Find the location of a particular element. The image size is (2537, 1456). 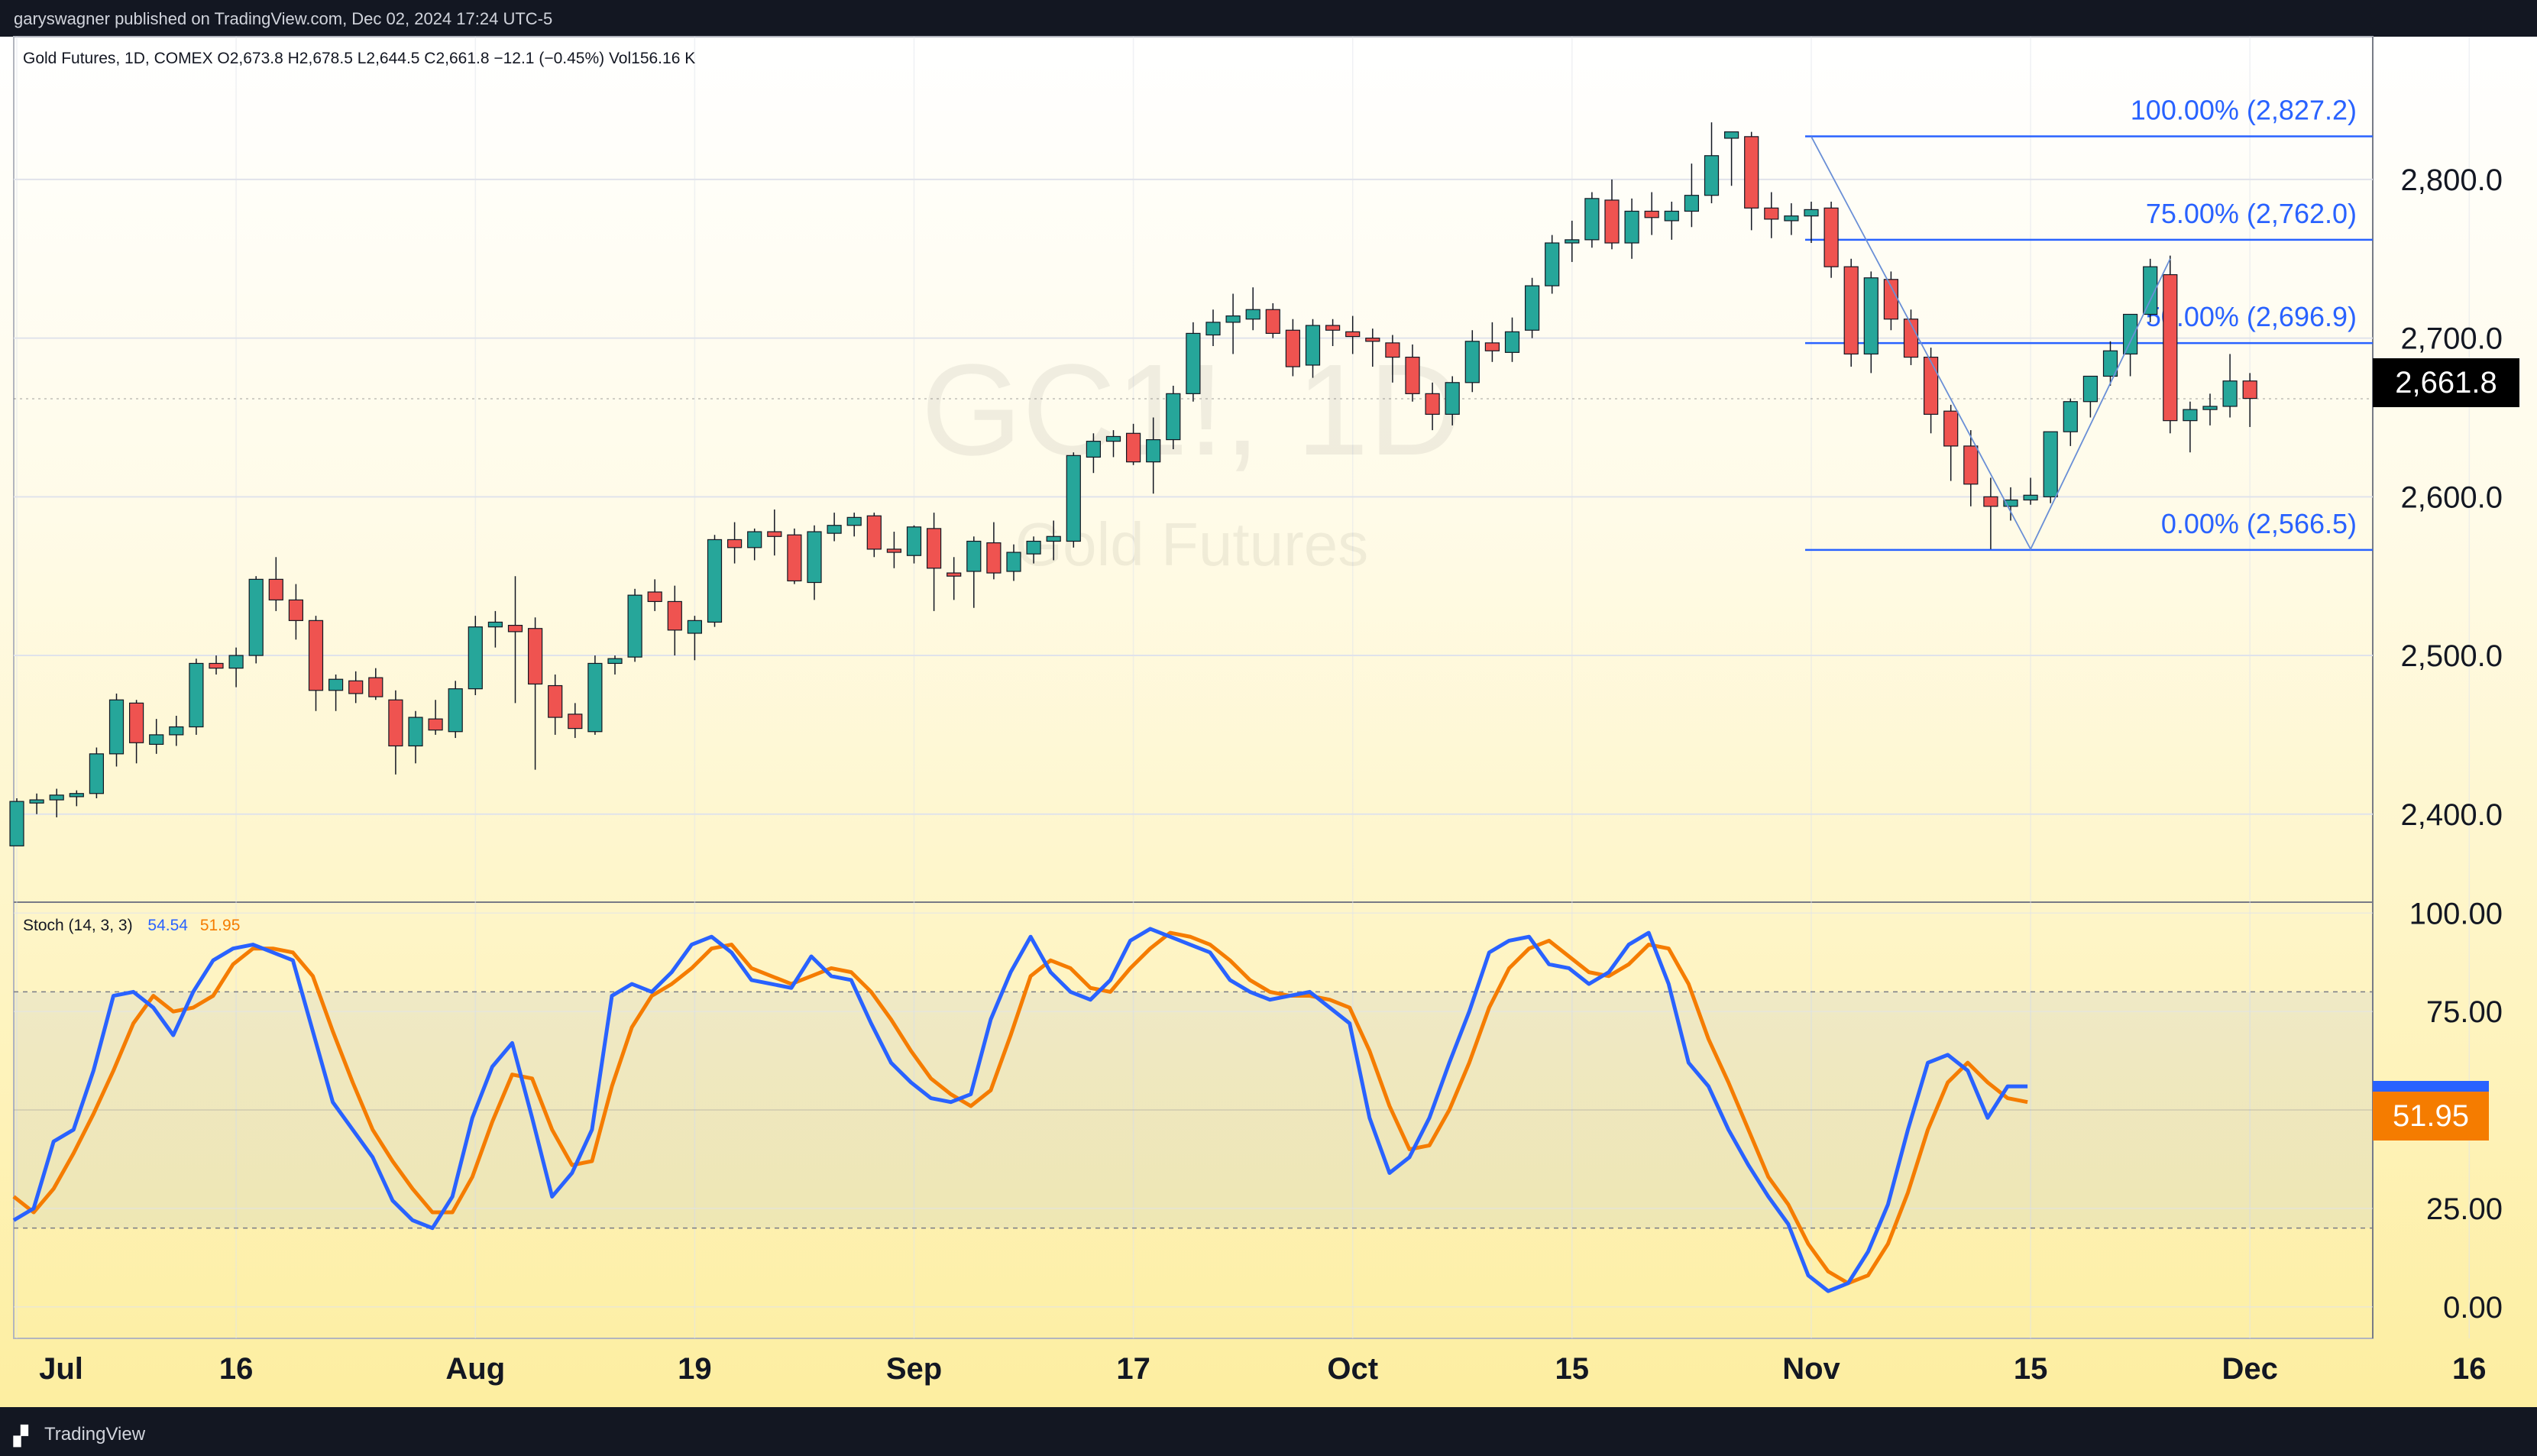

price-tick-label: 2,800.0 is located at coordinates (2452, 180).